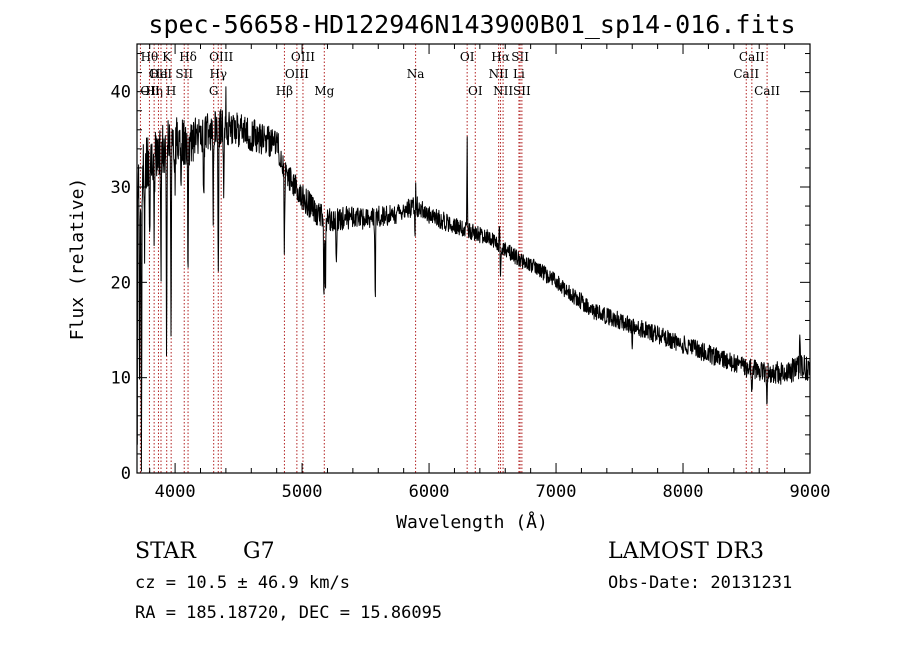  Describe the element at coordinates (519, 74) in the screenshot. I see `line-label-22: Li` at that location.